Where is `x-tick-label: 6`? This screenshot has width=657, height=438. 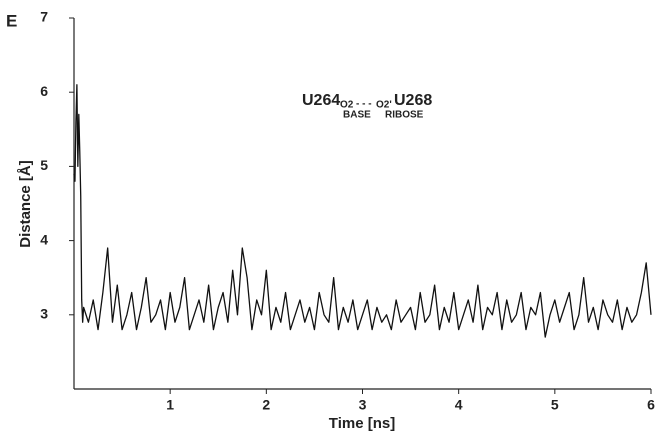 x-tick-label: 6 is located at coordinates (651, 405).